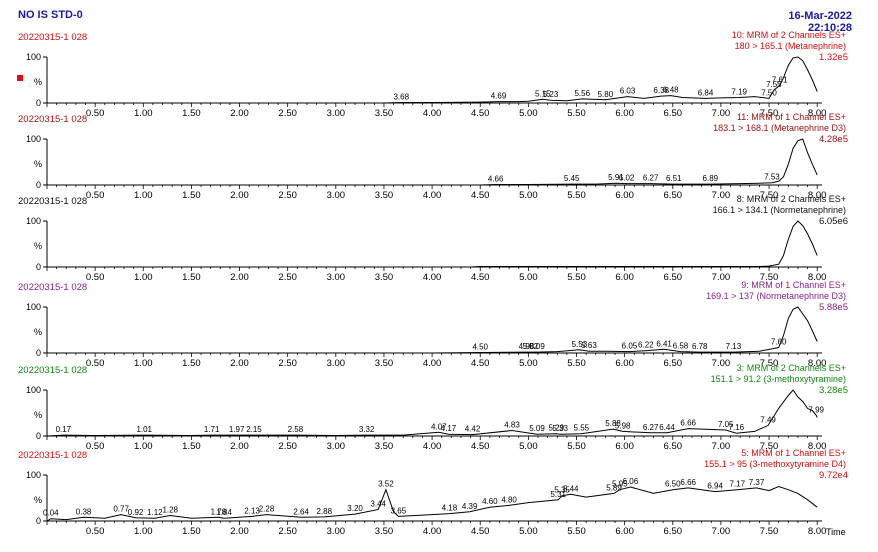  What do you see at coordinates (628, 91) in the screenshot?
I see `chrom-1-peak-label: 6.03` at bounding box center [628, 91].